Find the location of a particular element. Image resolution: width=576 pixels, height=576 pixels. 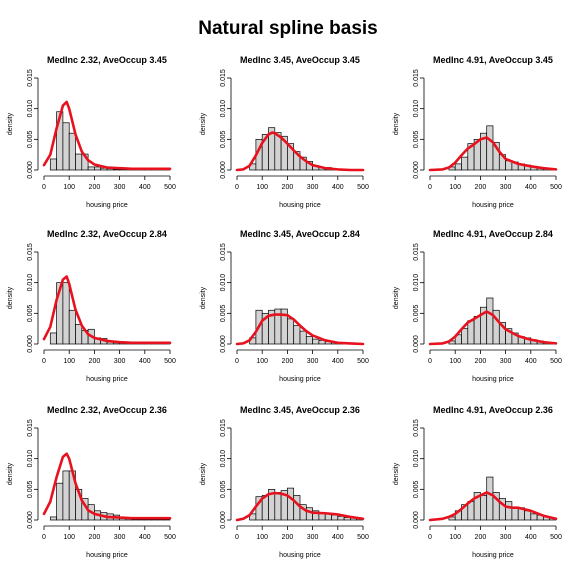

panel-title: MedInc 4.91, AveOccup 2.36 is located at coordinates (493, 410).